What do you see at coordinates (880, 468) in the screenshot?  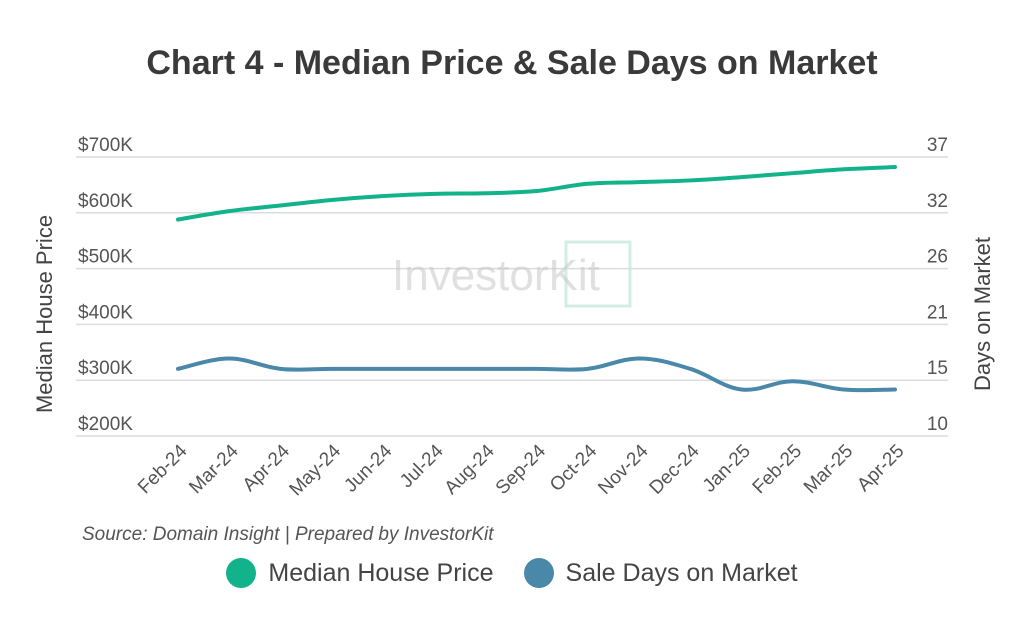 I see `x-tick-label: Apr-25` at bounding box center [880, 468].